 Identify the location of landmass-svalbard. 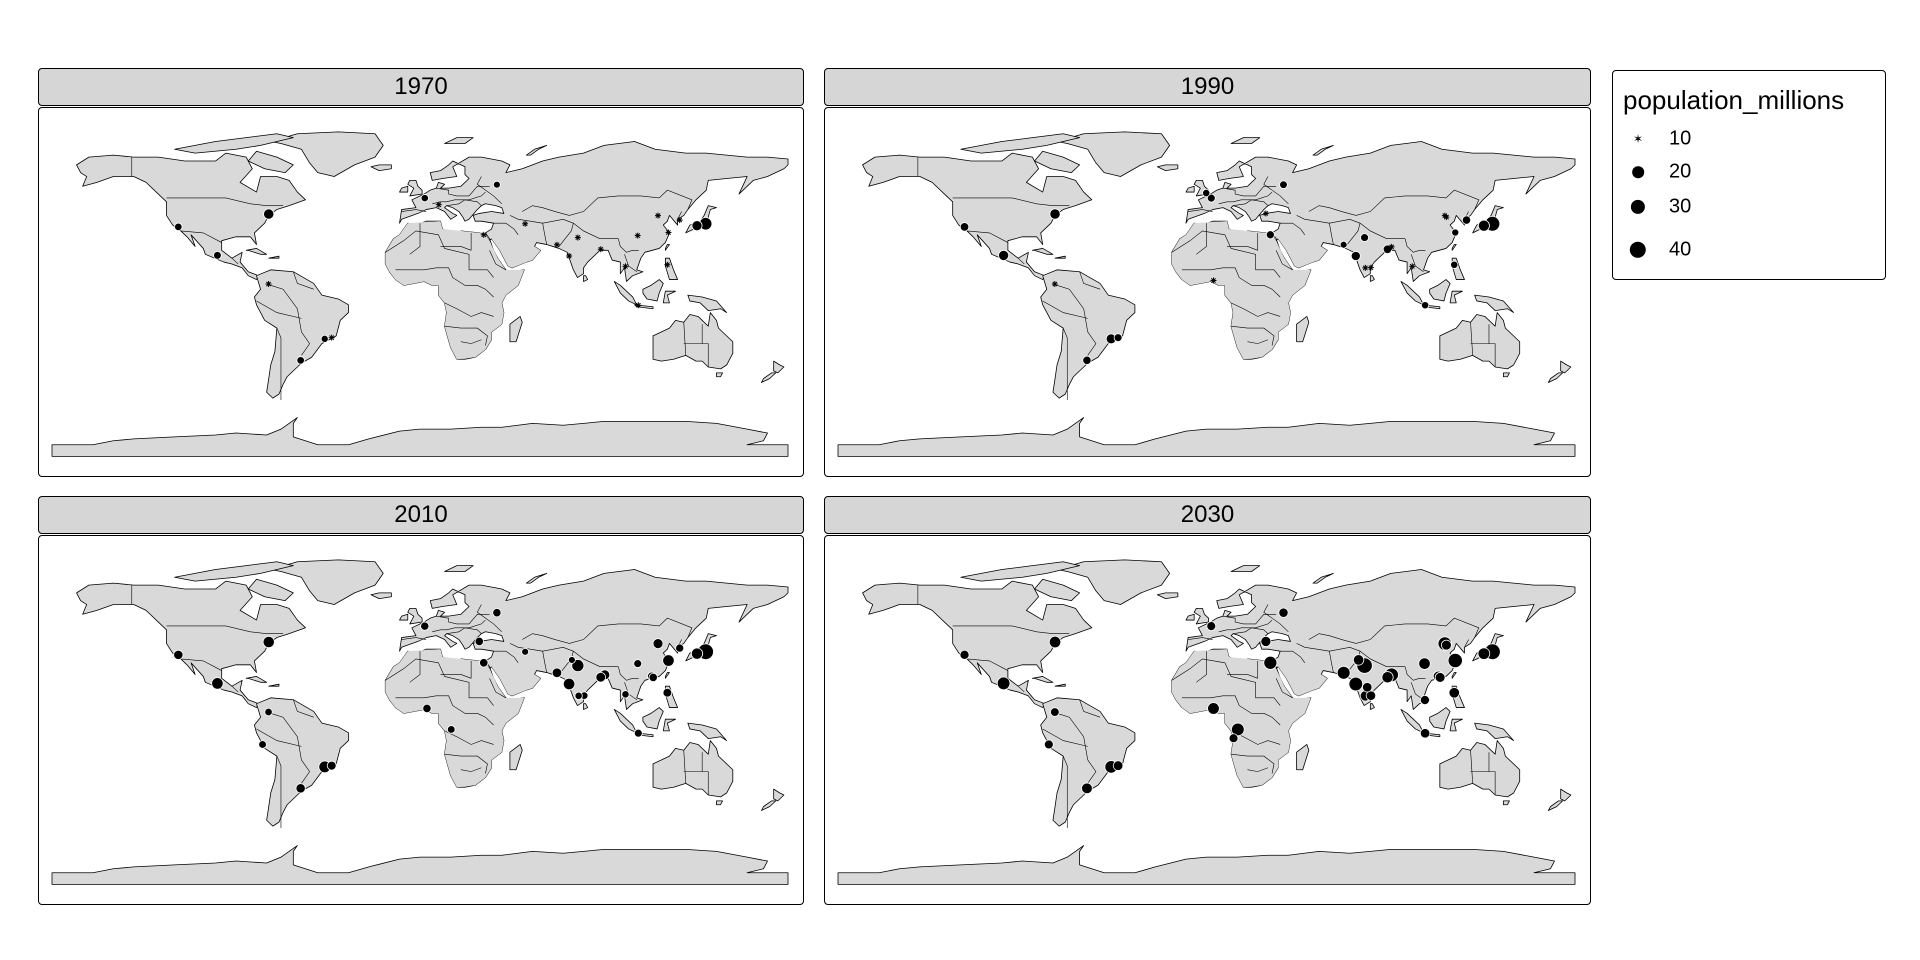
(1245, 140).